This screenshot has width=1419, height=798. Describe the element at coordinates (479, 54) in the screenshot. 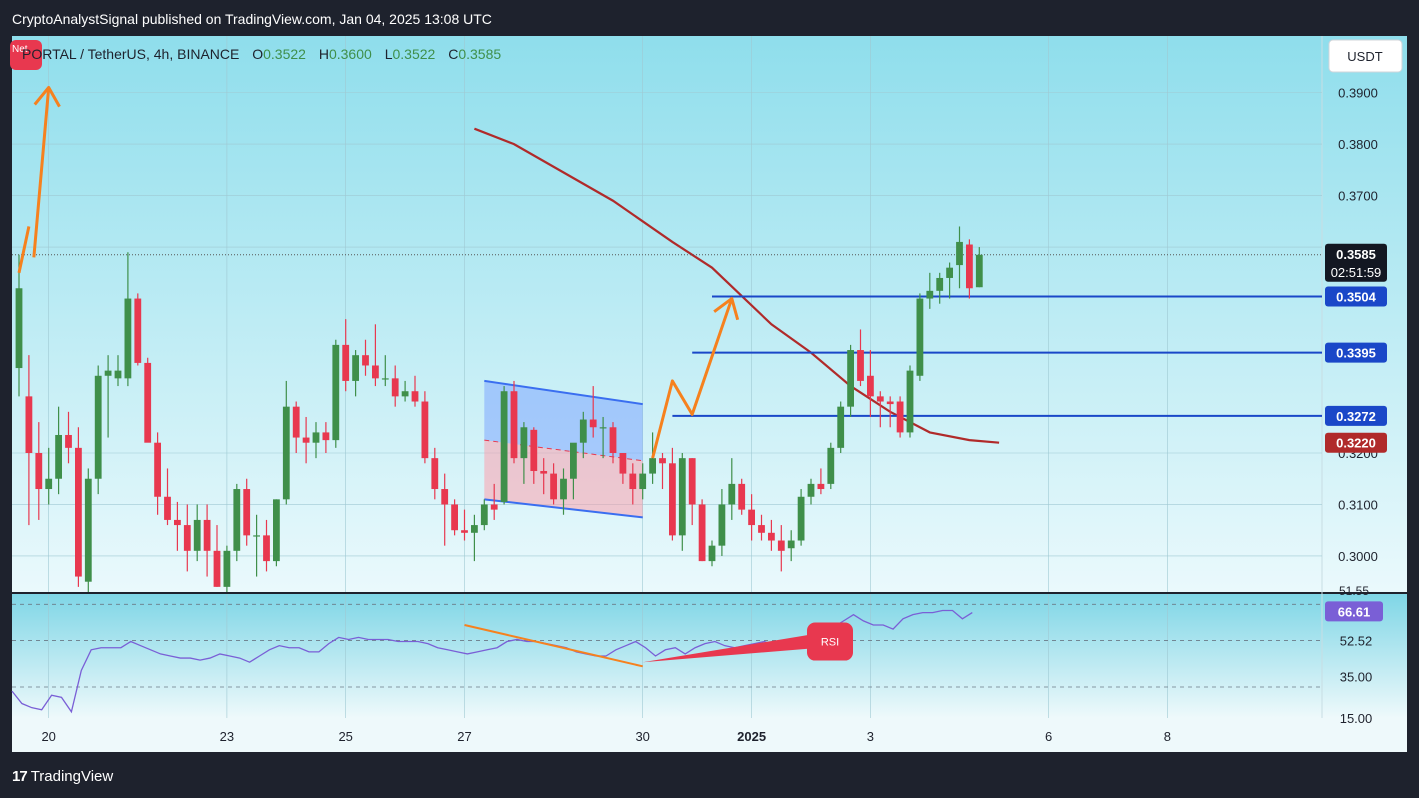

I see `legend-close: 0.3585` at that location.